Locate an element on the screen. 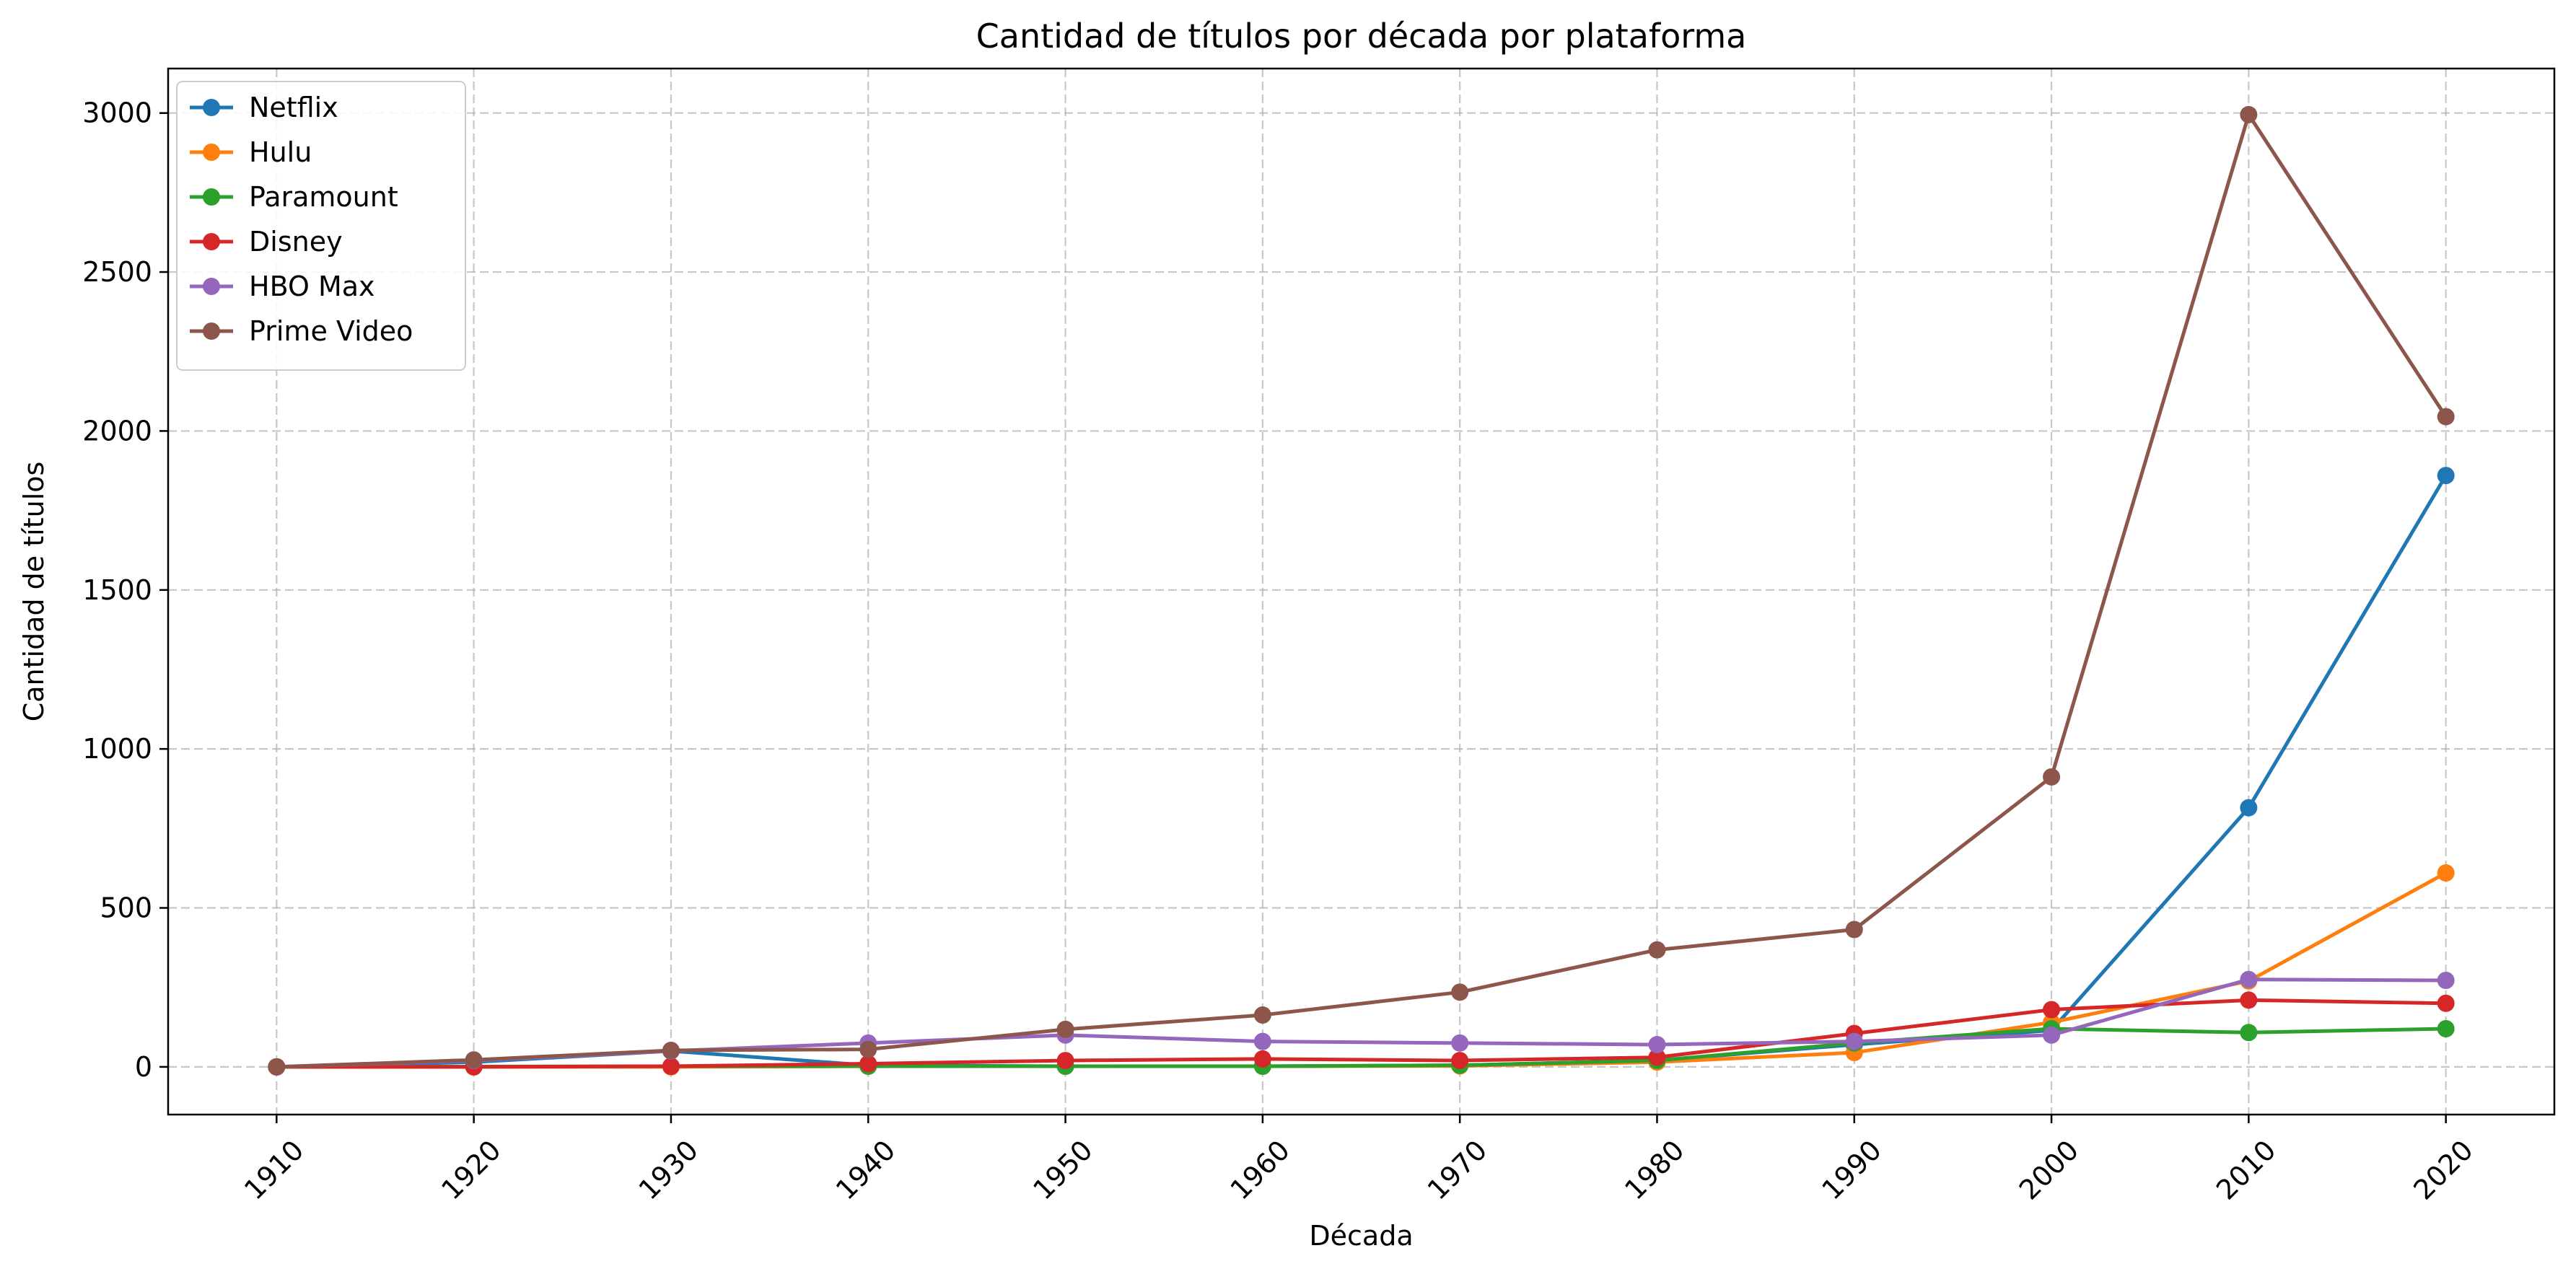 The image size is (2576, 1274). x-tick-label: 1950 is located at coordinates (1063, 1170).